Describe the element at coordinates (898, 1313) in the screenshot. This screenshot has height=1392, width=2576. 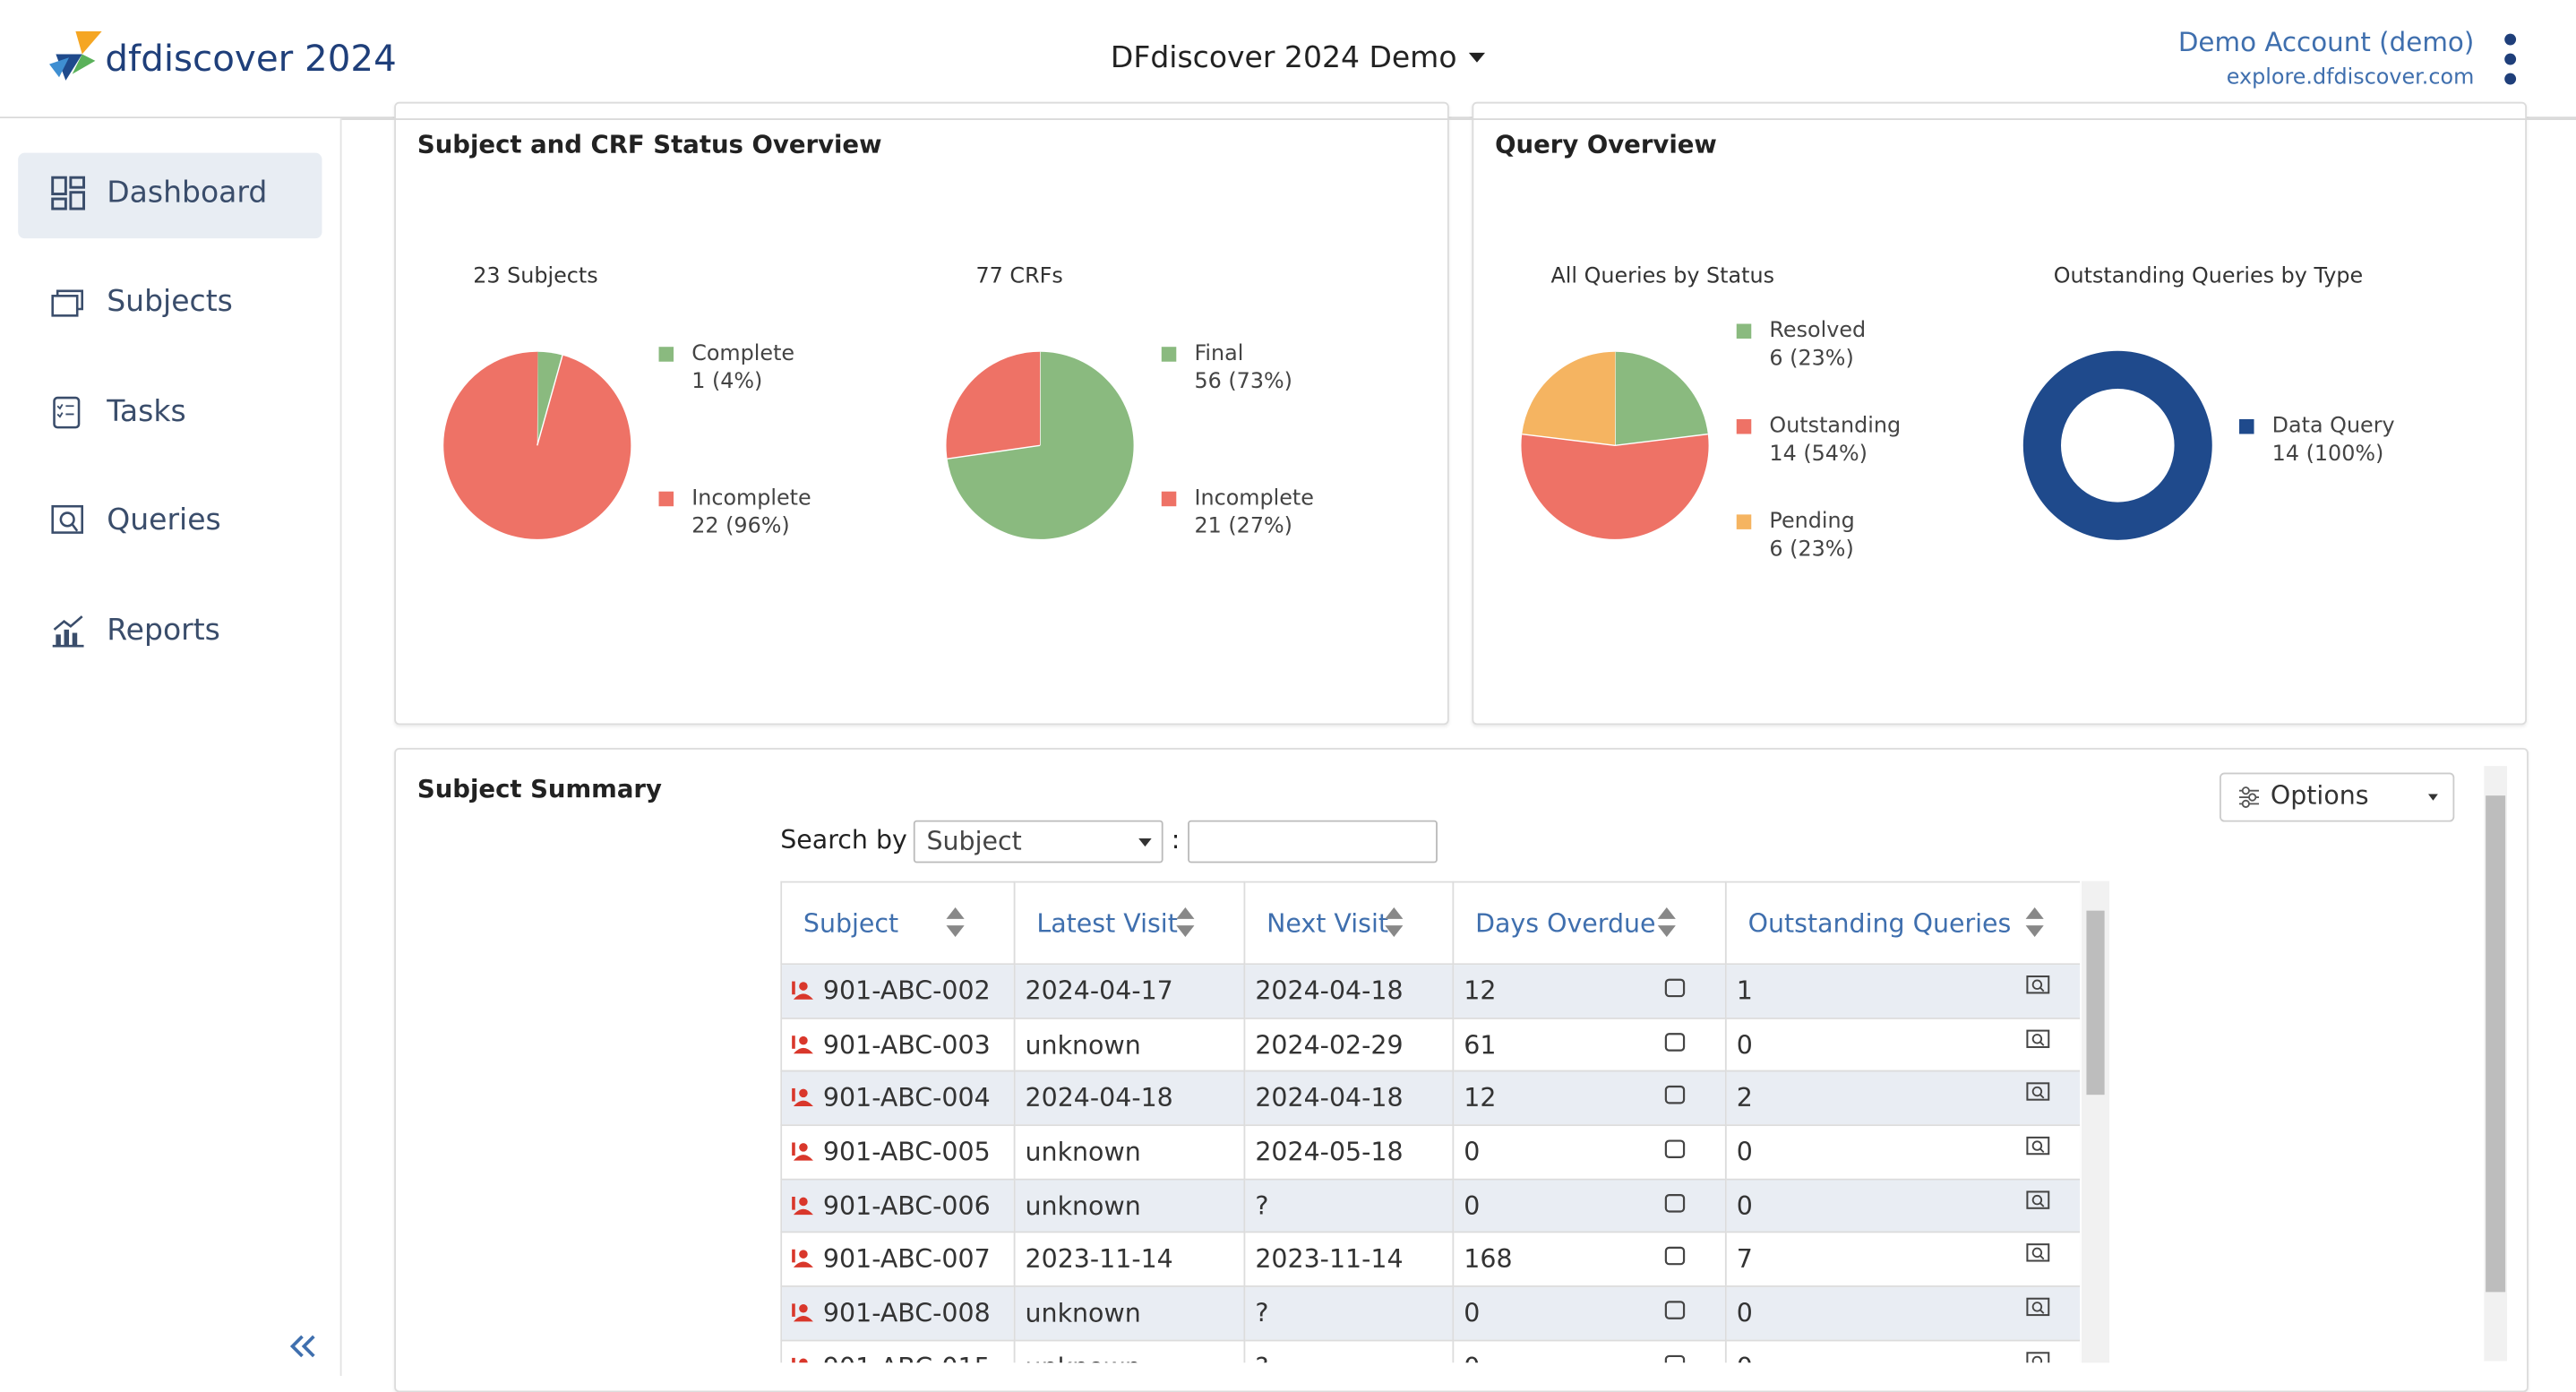
I see `table-cell: 901-ABC-008` at that location.